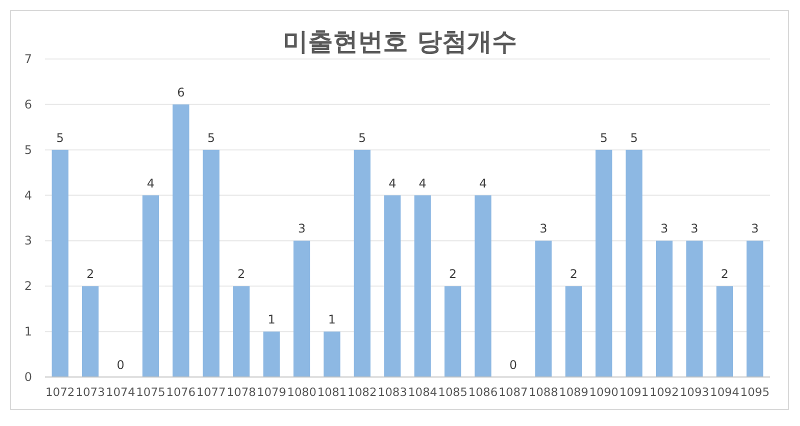 This screenshot has width=800, height=426. I want to click on x-tick-label: 1078, so click(241, 392).